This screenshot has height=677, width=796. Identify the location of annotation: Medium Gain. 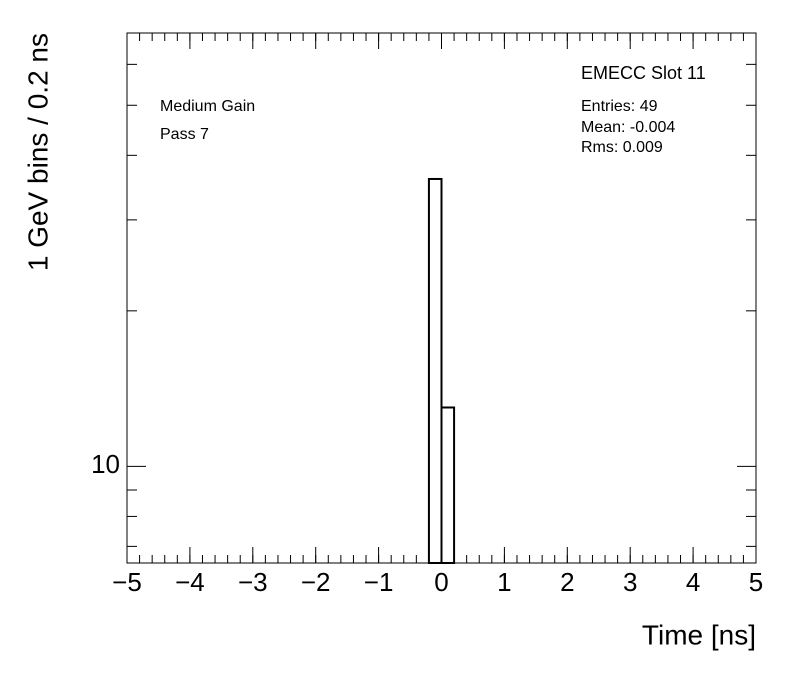
(207, 106).